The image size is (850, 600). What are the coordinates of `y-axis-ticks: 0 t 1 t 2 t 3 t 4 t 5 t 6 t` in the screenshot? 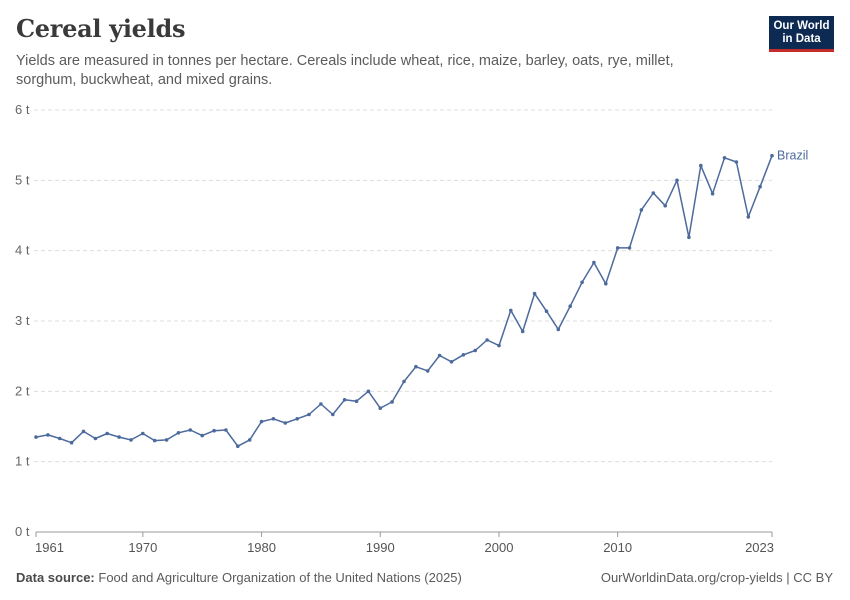 It's located at (22, 320).